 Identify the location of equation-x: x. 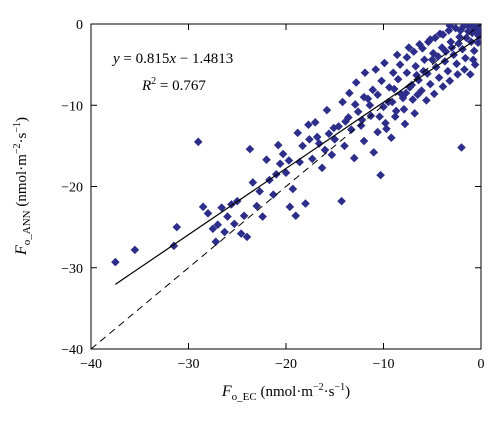
(172, 59).